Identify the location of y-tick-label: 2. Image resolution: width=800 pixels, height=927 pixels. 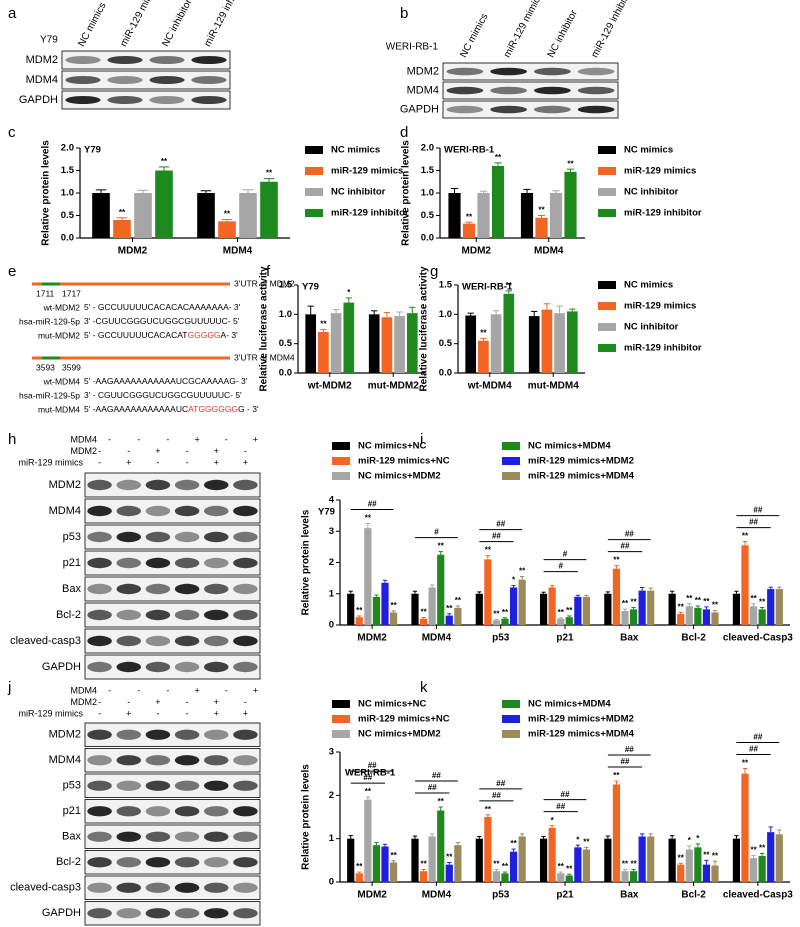
(331, 562).